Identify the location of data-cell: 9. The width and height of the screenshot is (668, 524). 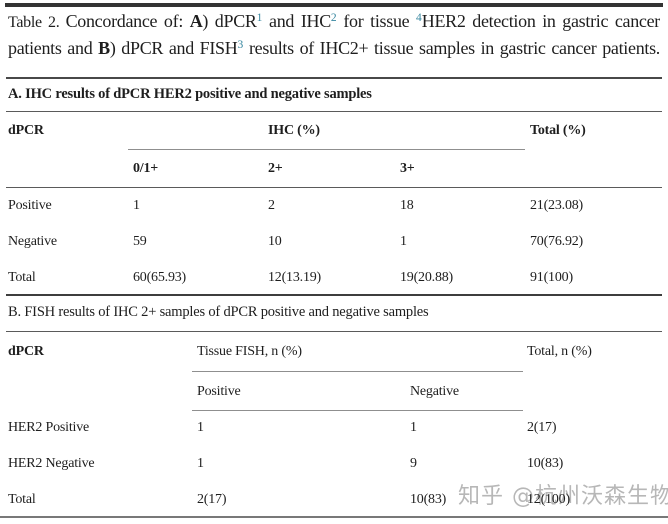
(413, 463).